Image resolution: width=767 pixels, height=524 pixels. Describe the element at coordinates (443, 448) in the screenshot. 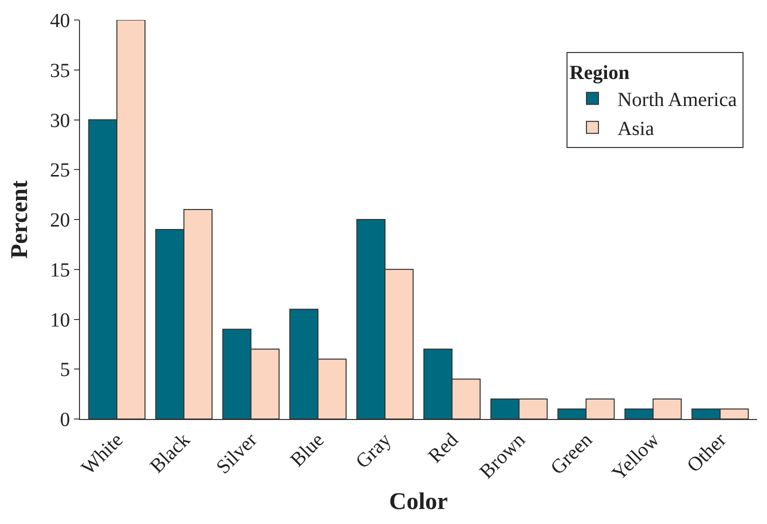

I see `x-tick-label: Red` at that location.